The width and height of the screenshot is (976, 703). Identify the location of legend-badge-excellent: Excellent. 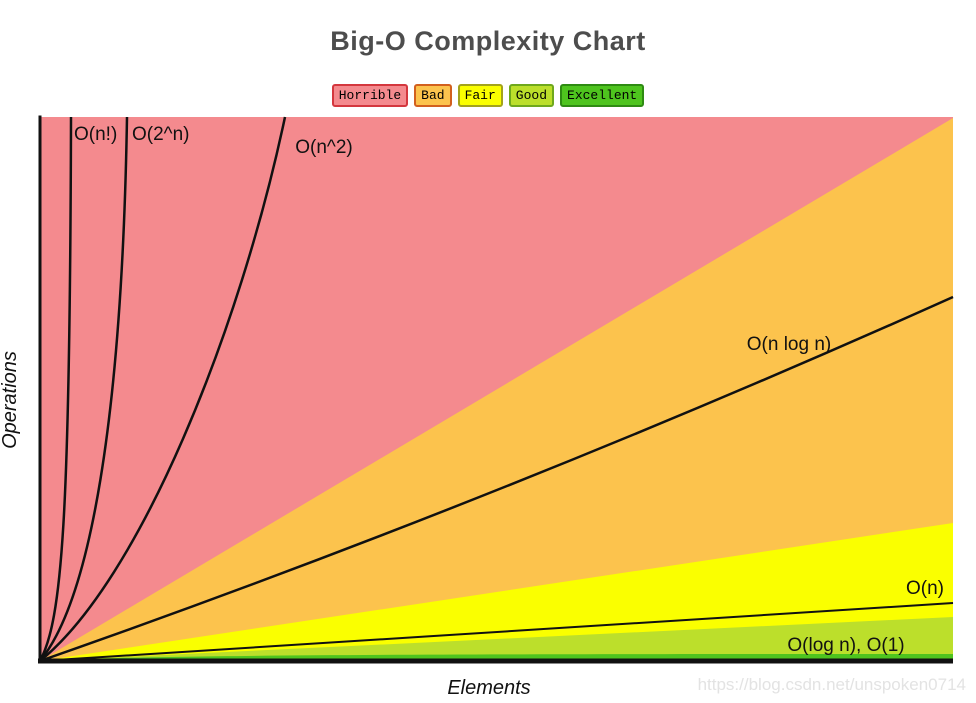
(602, 95).